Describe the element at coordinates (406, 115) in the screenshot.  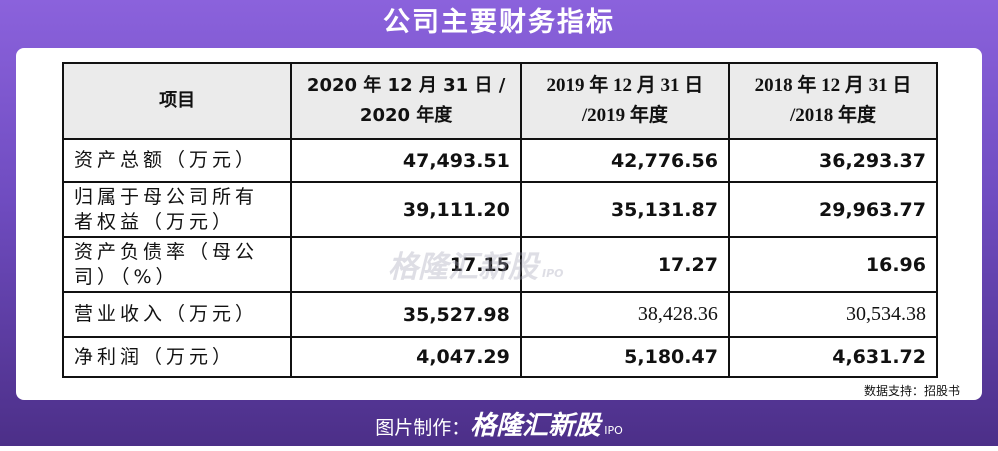
I see `header-line: 2020 年度` at that location.